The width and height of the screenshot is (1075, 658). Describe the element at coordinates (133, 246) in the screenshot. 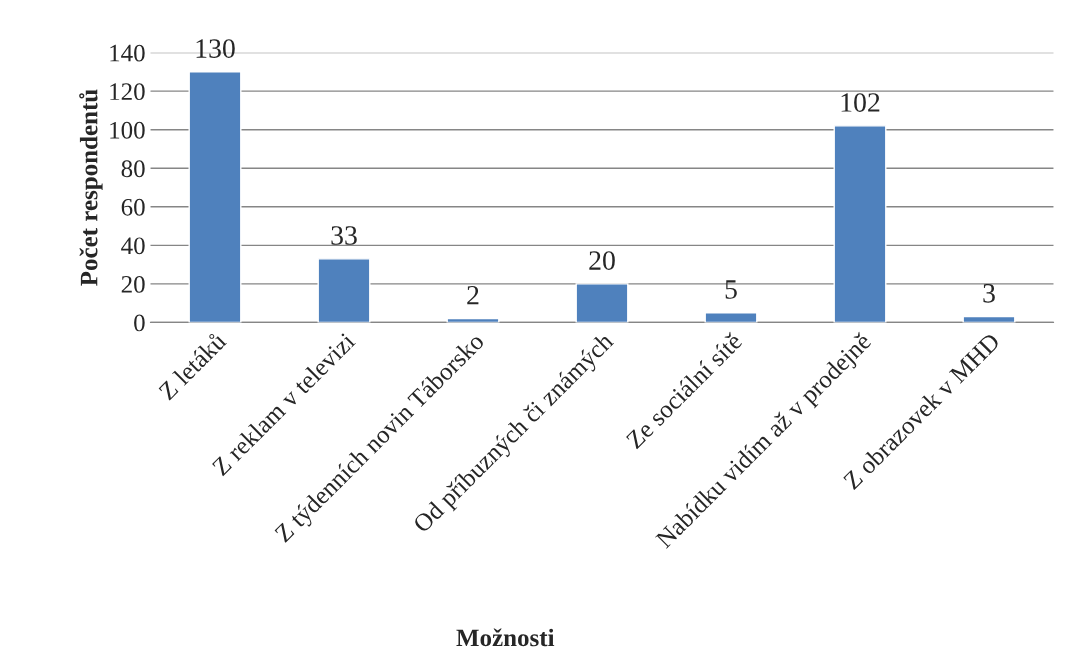

I see `y-tick-label: 40` at that location.